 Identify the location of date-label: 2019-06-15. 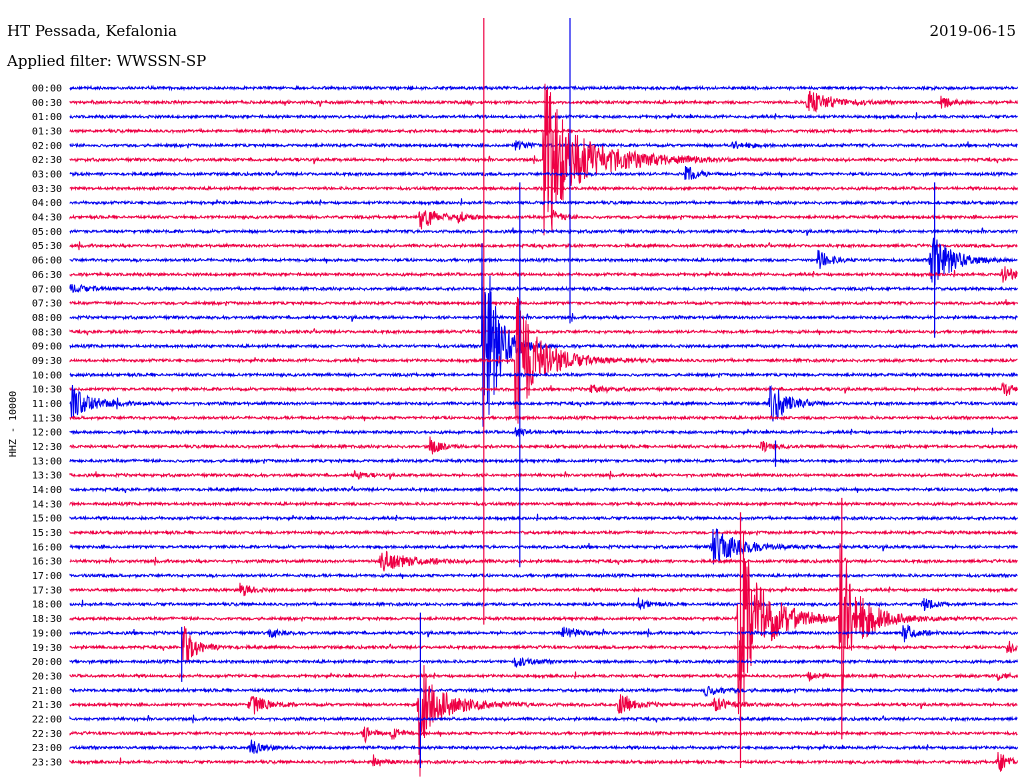
(973, 31).